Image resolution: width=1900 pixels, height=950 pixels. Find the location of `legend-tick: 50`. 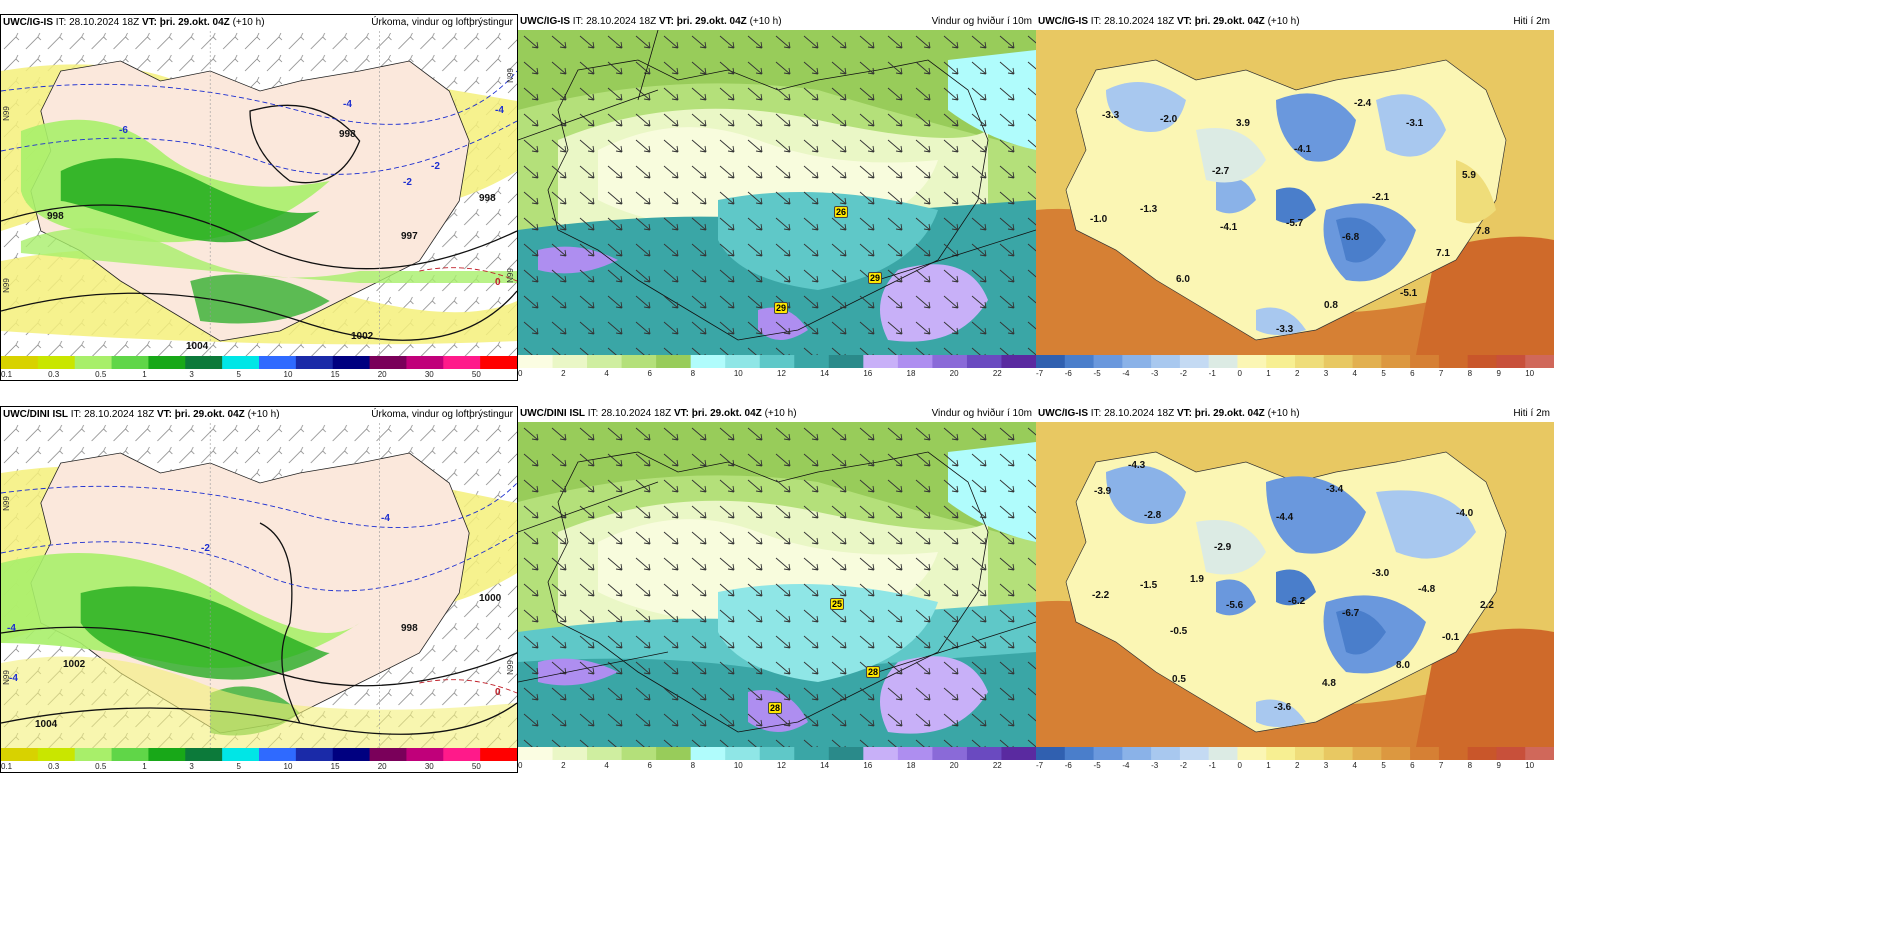

legend-tick: 50 is located at coordinates (476, 766).